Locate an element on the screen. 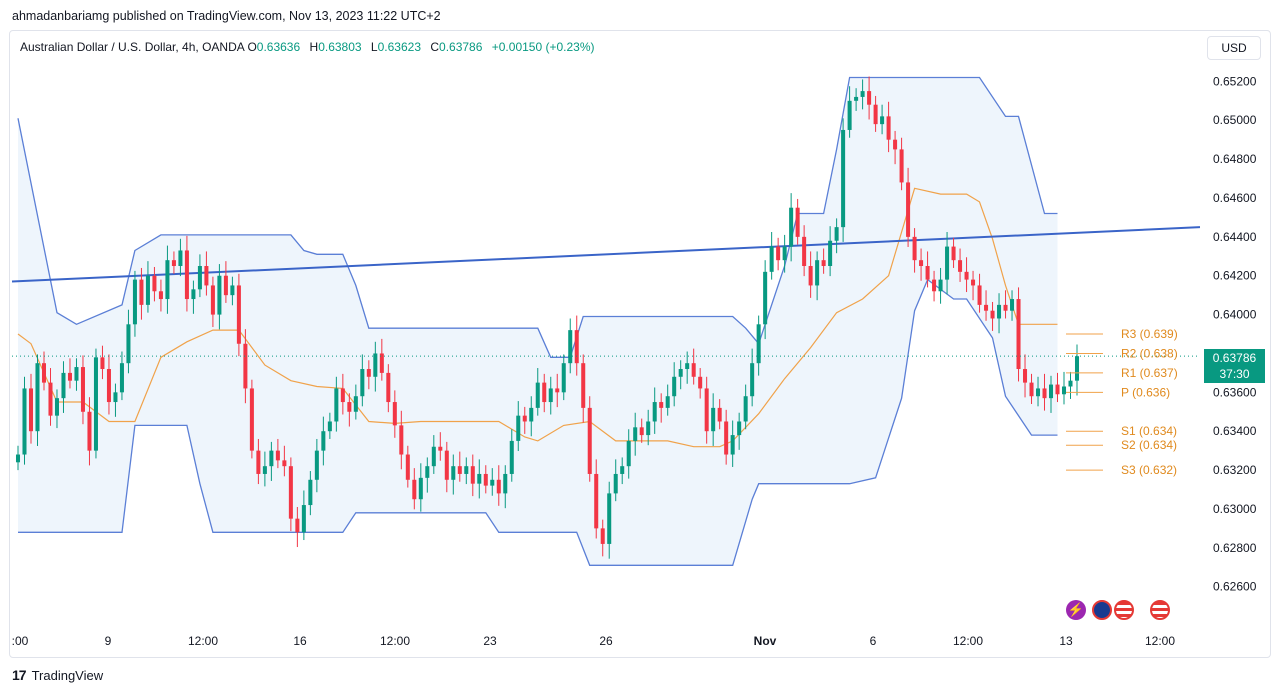  change-value: +0.00150 (+0.23%) is located at coordinates (543, 47).